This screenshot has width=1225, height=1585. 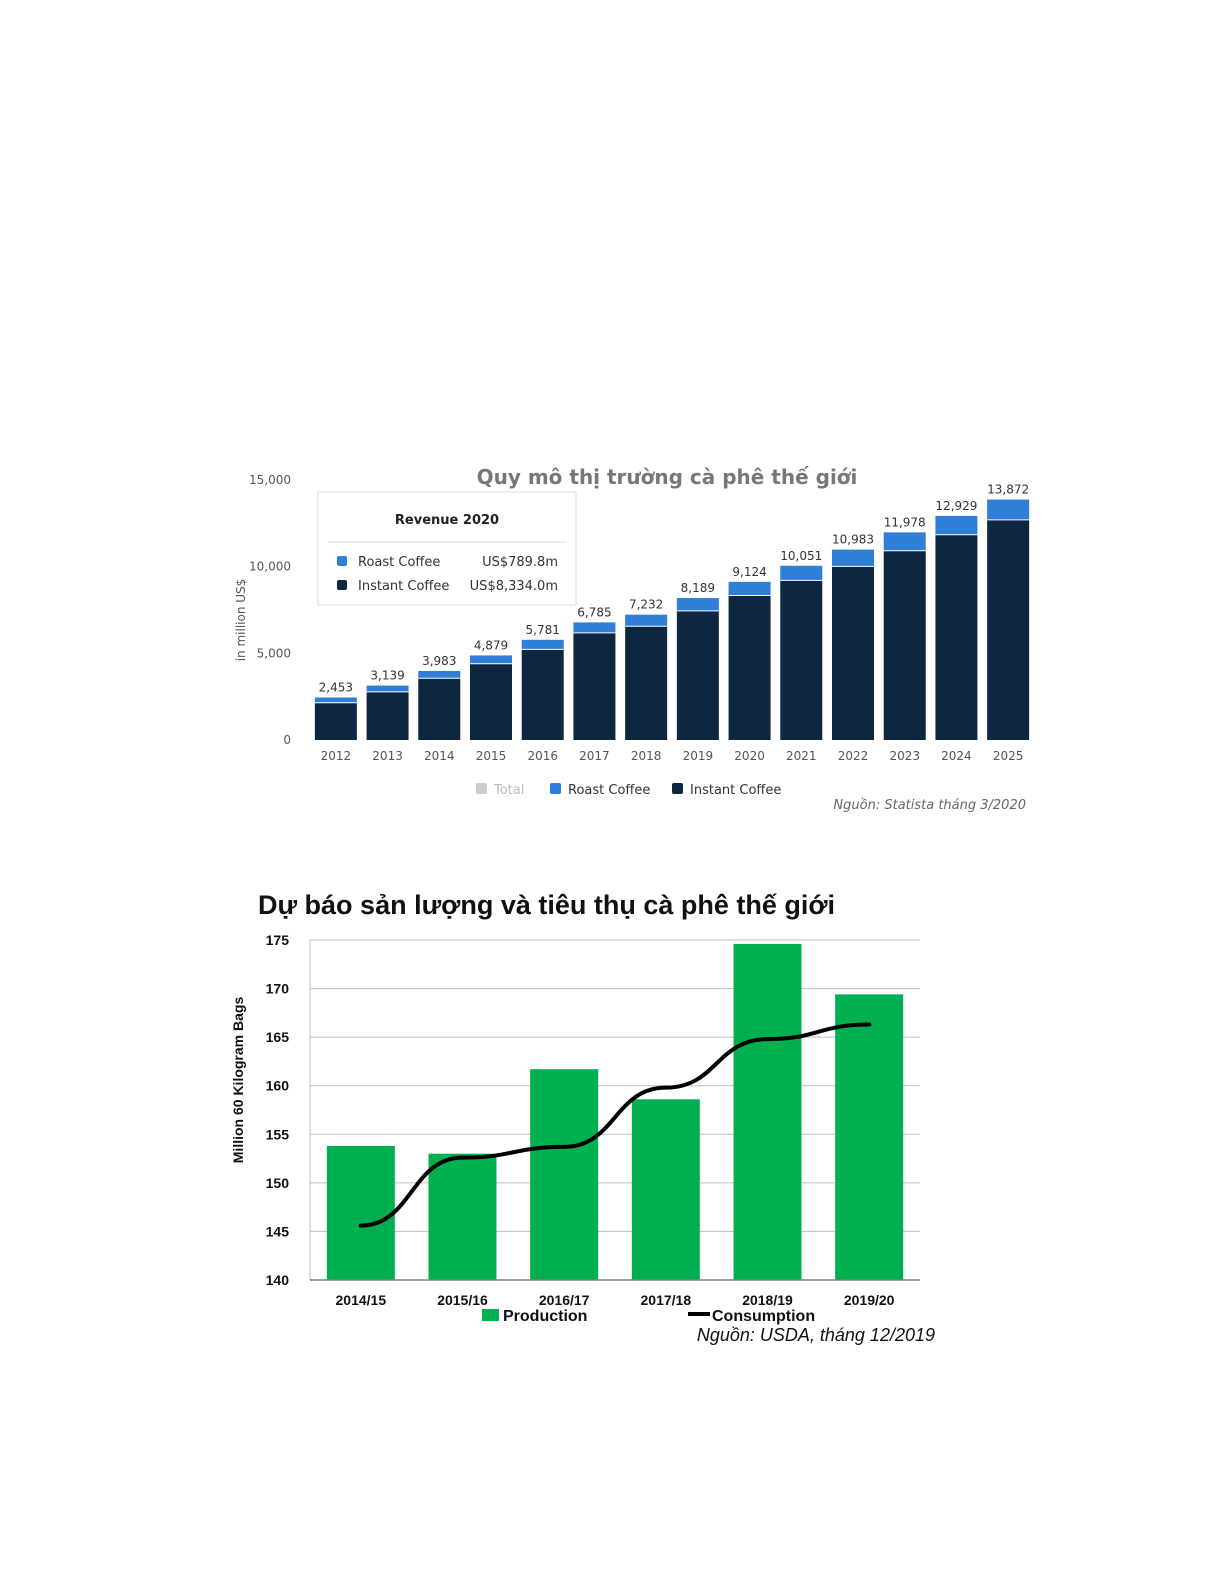 I want to click on bar-instant-coffee-2022, so click(x=853, y=653).